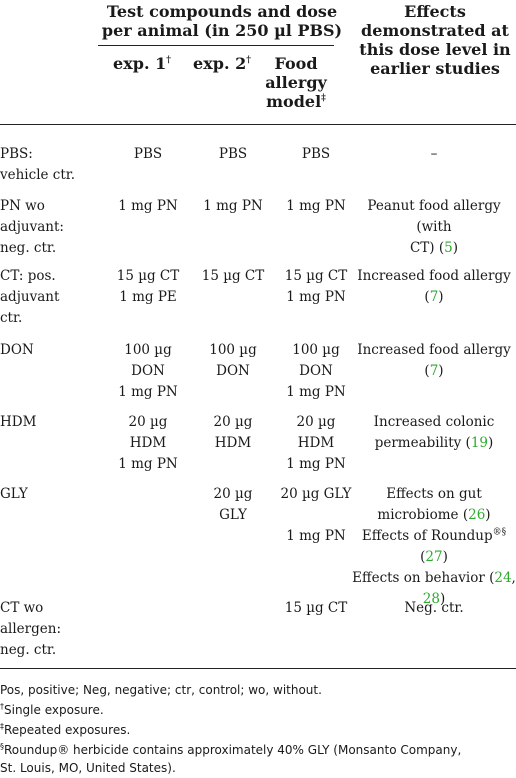 Image resolution: width=516 pixels, height=778 pixels. I want to click on cell-effects: –, so click(434, 154).